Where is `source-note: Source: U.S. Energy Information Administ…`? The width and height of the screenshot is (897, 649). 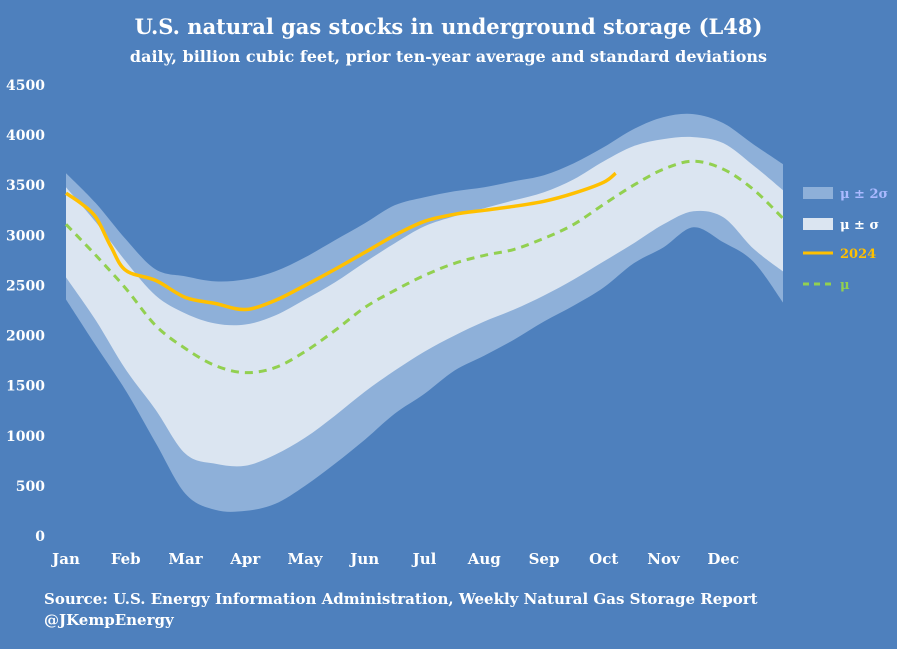
source-note: Source: U.S. Energy Information Administ… is located at coordinates (401, 599).